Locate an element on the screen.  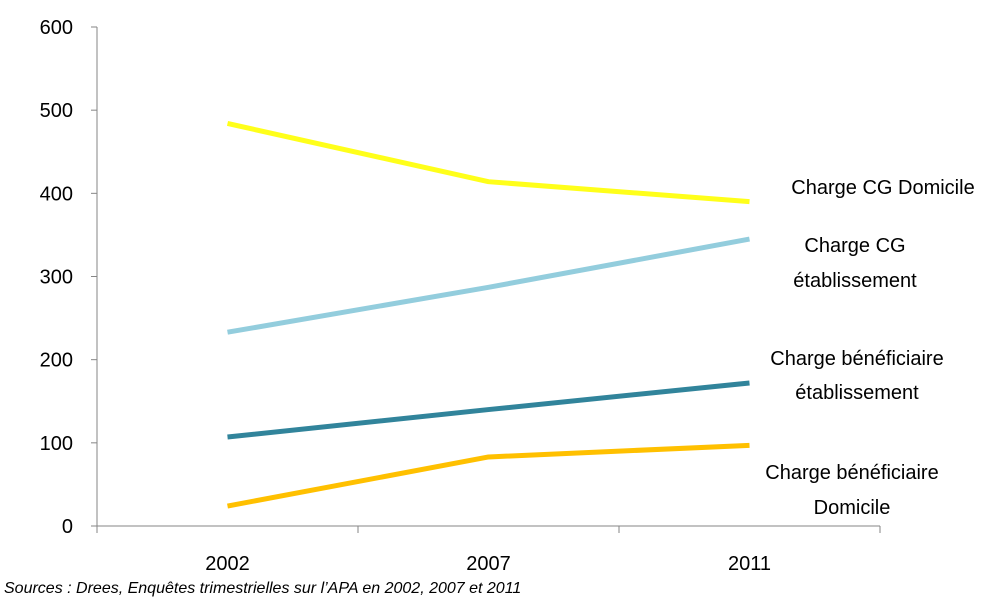
y-tick-label: 100 is located at coordinates (56, 444).